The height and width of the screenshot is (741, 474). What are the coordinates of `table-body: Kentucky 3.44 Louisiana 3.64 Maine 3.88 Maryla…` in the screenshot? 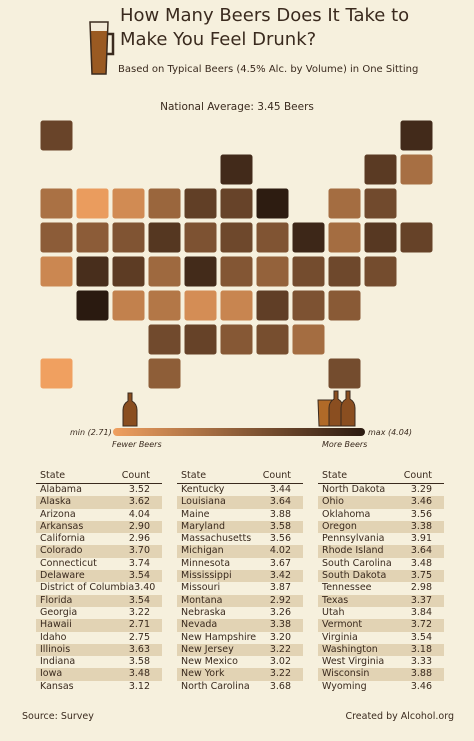 It's located at (240, 588).